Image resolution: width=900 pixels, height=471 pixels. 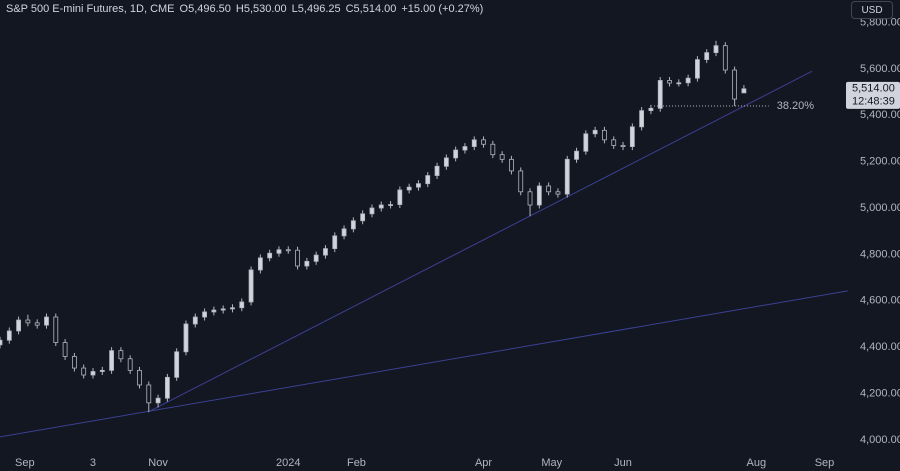 I want to click on fib-label: 38.20%, so click(x=796, y=106).